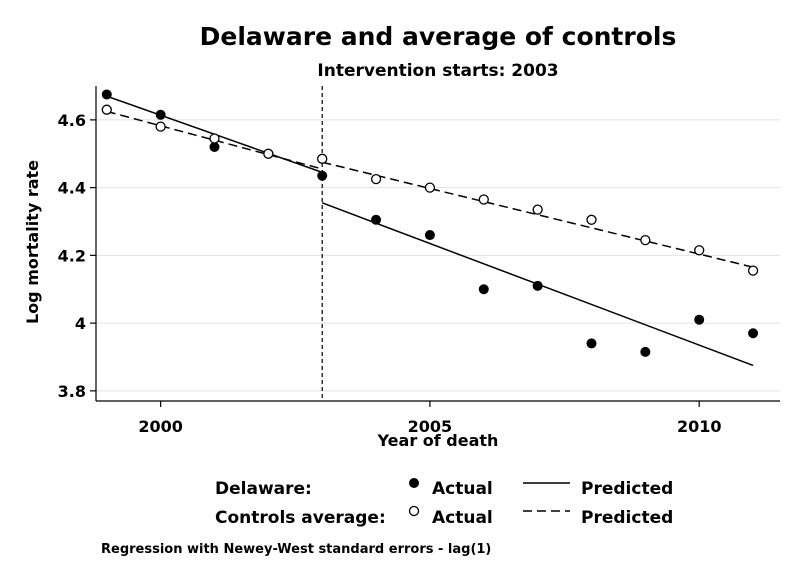 The width and height of the screenshot is (800, 581). What do you see at coordinates (438, 36) in the screenshot?
I see `chart-title: Delaware and average of controls` at bounding box center [438, 36].